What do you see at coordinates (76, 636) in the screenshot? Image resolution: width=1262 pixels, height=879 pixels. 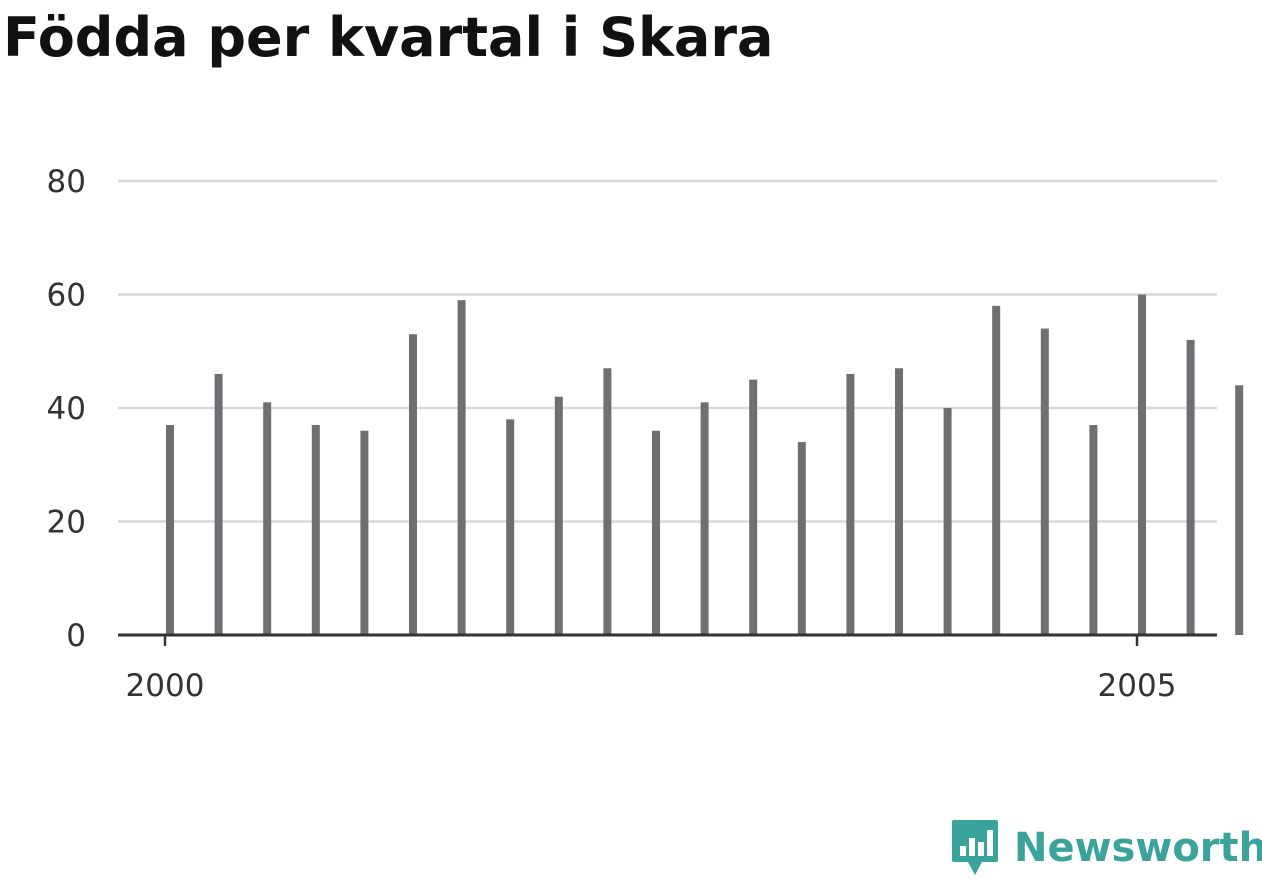 I see `y-tick-label: 0` at bounding box center [76, 636].